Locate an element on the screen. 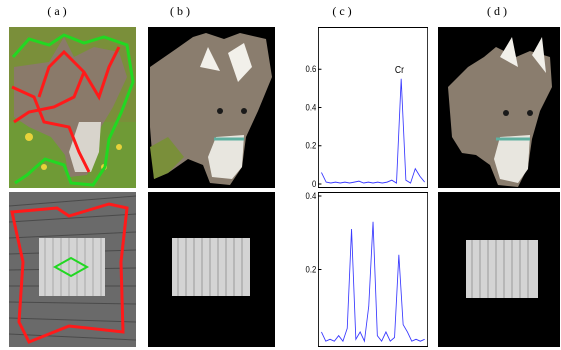 This screenshot has height=350, width=561. label-a: ( a ) is located at coordinates (57, 11).